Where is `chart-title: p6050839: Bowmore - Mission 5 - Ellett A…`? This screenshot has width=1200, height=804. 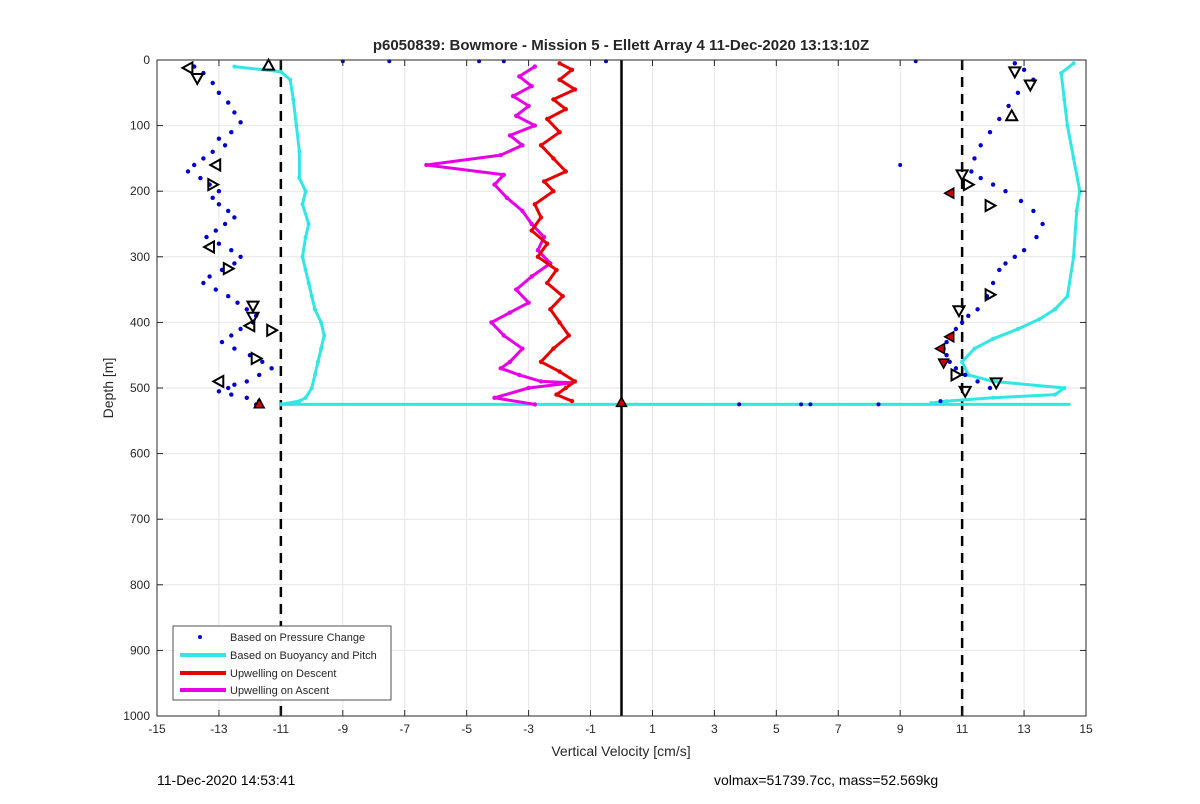 chart-title: p6050839: Bowmore - Mission 5 - Ellett A… is located at coordinates (621, 45).